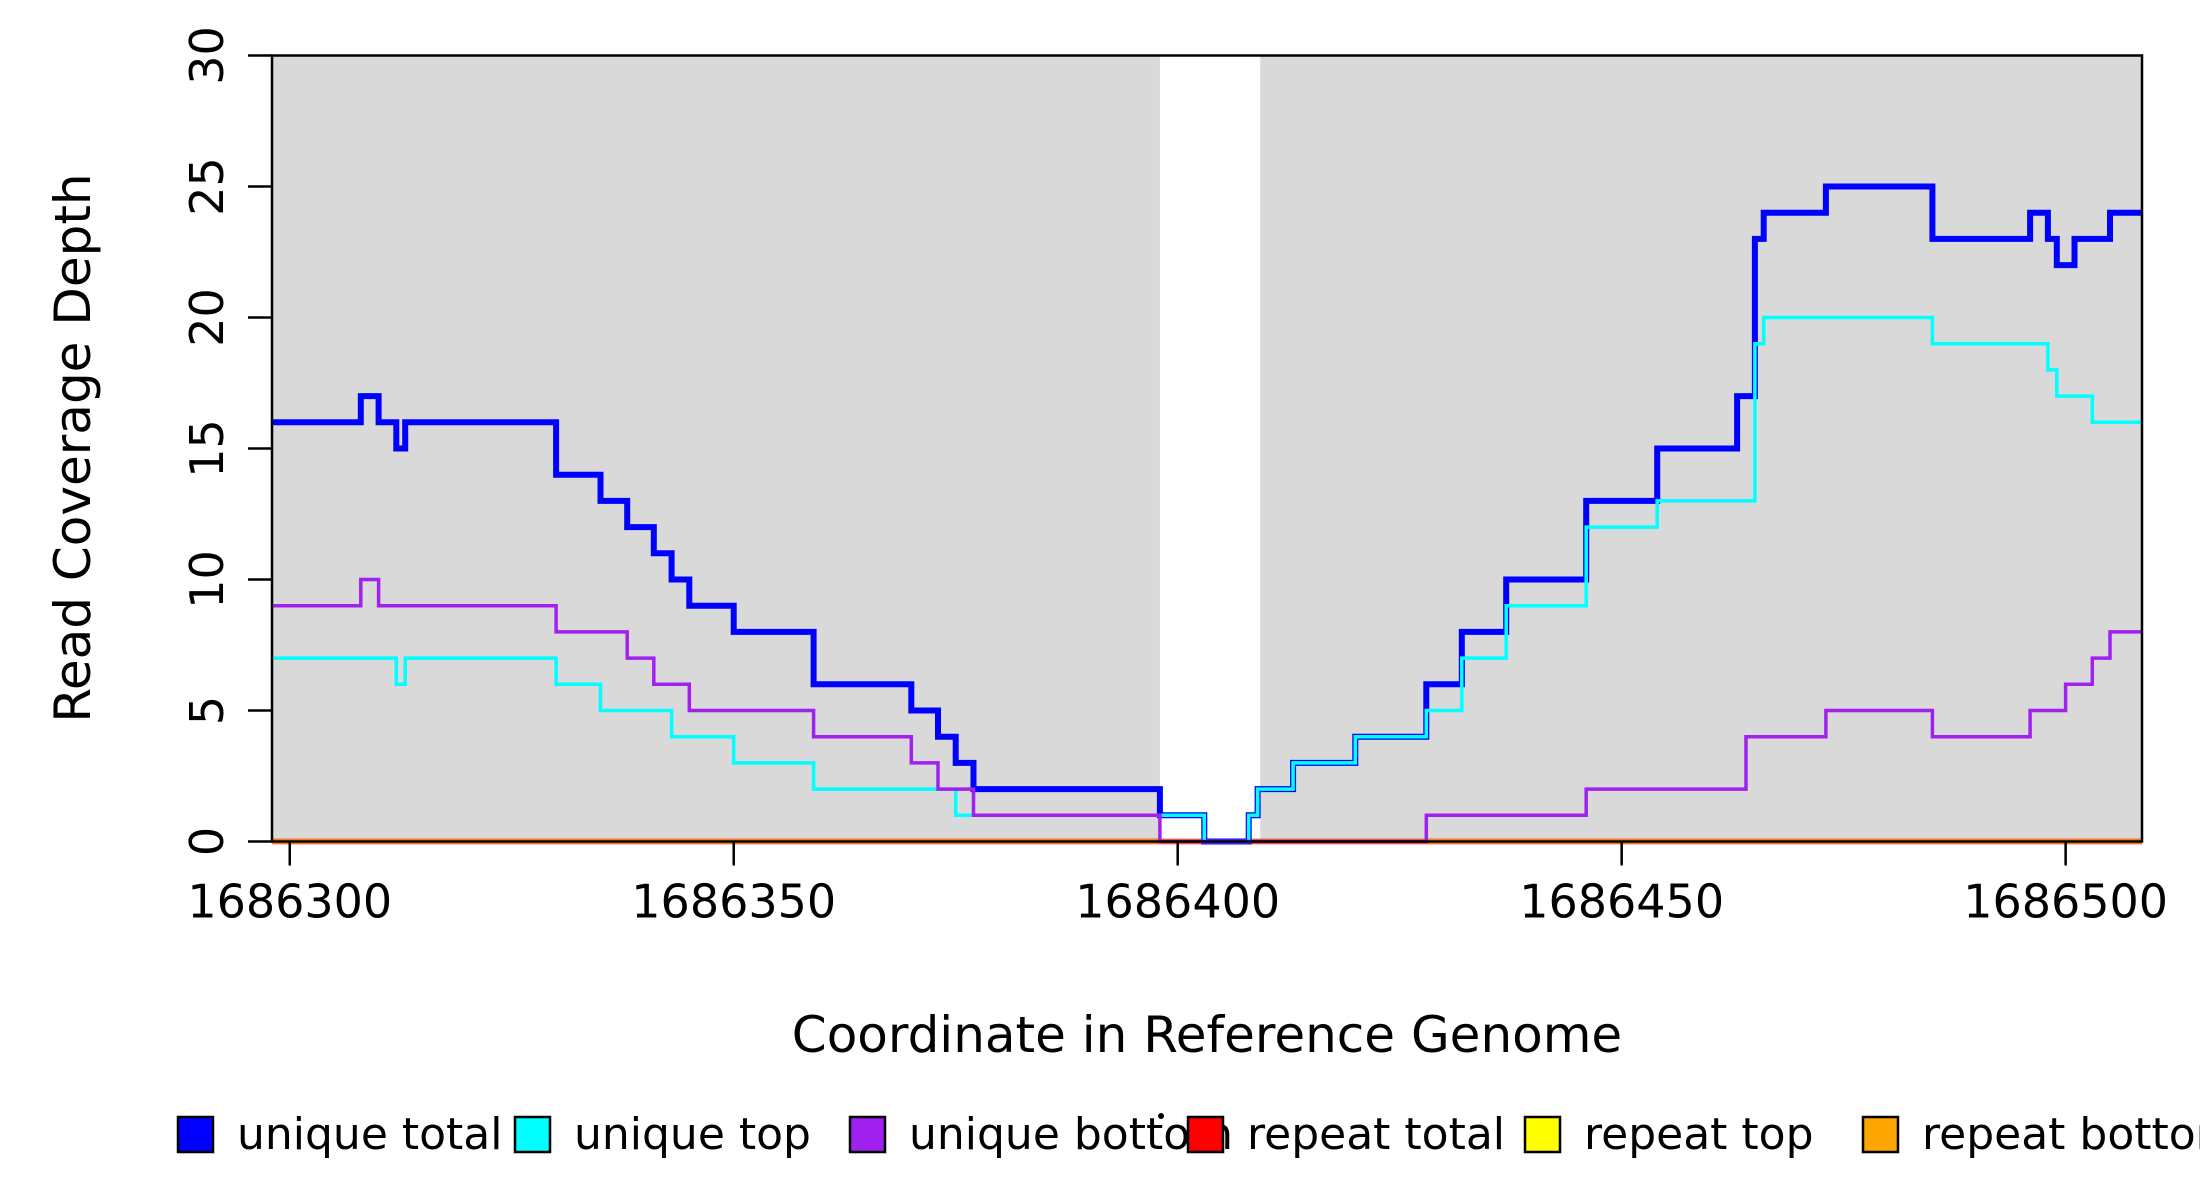 The image size is (2200, 1204). What do you see at coordinates (692, 1134) in the screenshot?
I see `legend-label: unique top` at bounding box center [692, 1134].